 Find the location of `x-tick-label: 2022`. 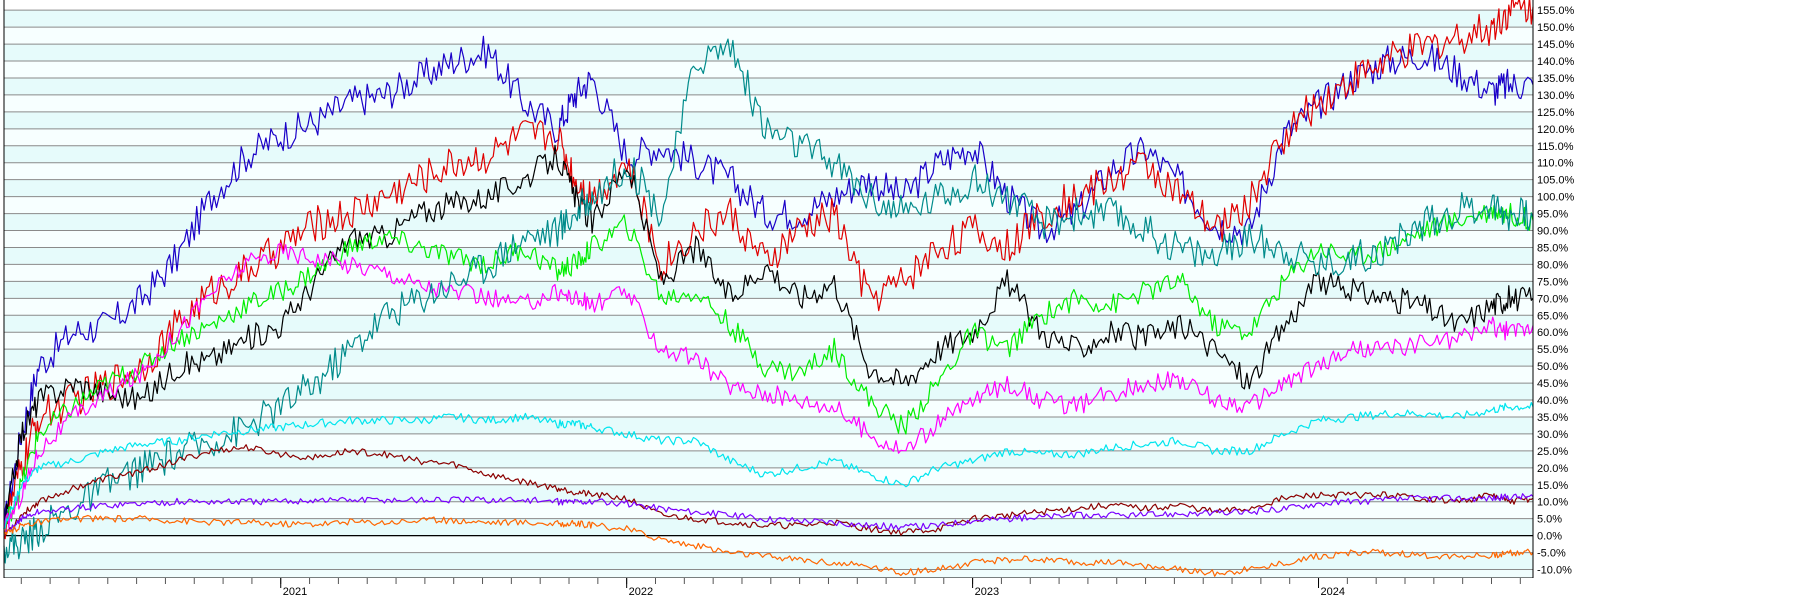

x-tick-label: 2022 is located at coordinates (641, 592).